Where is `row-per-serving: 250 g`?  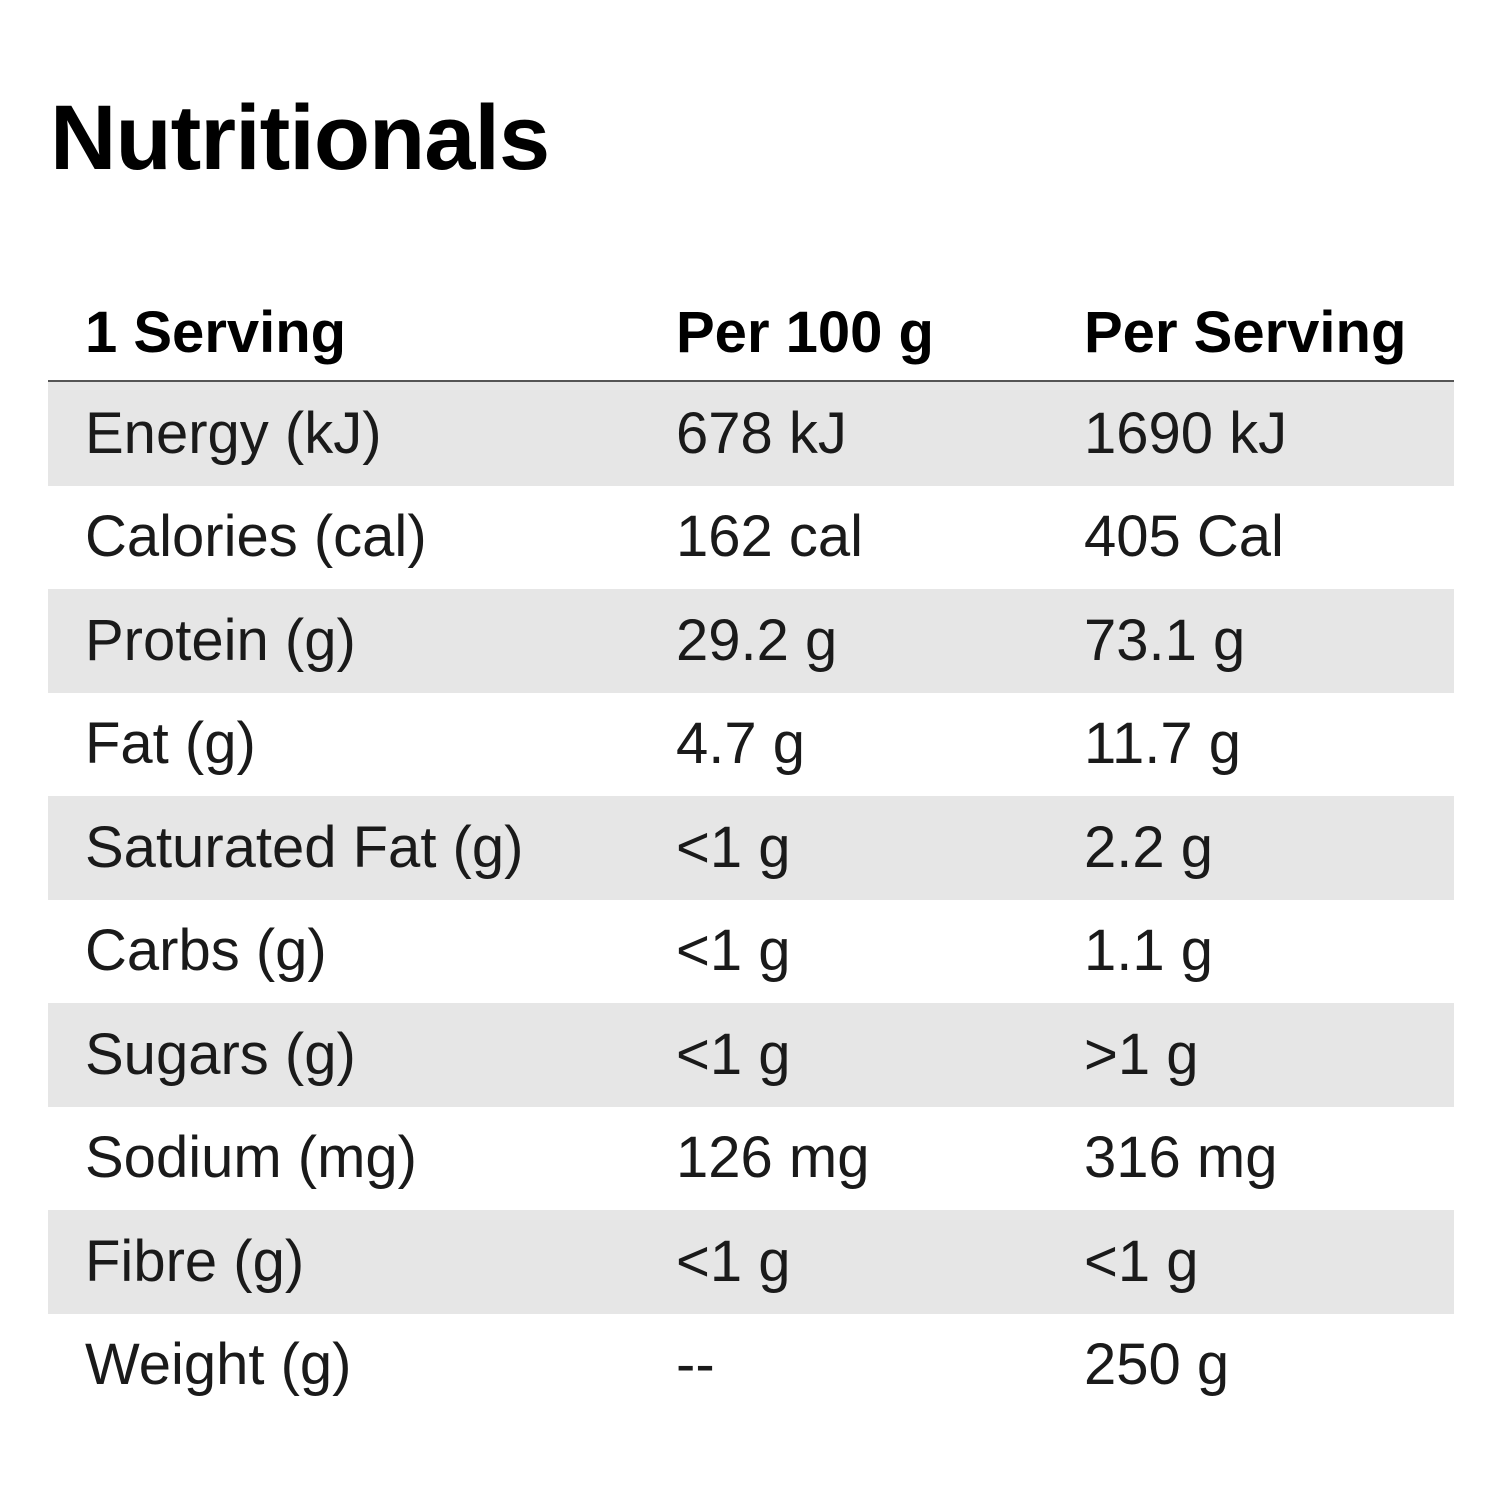
row-per-serving: 250 g is located at coordinates (1157, 1365).